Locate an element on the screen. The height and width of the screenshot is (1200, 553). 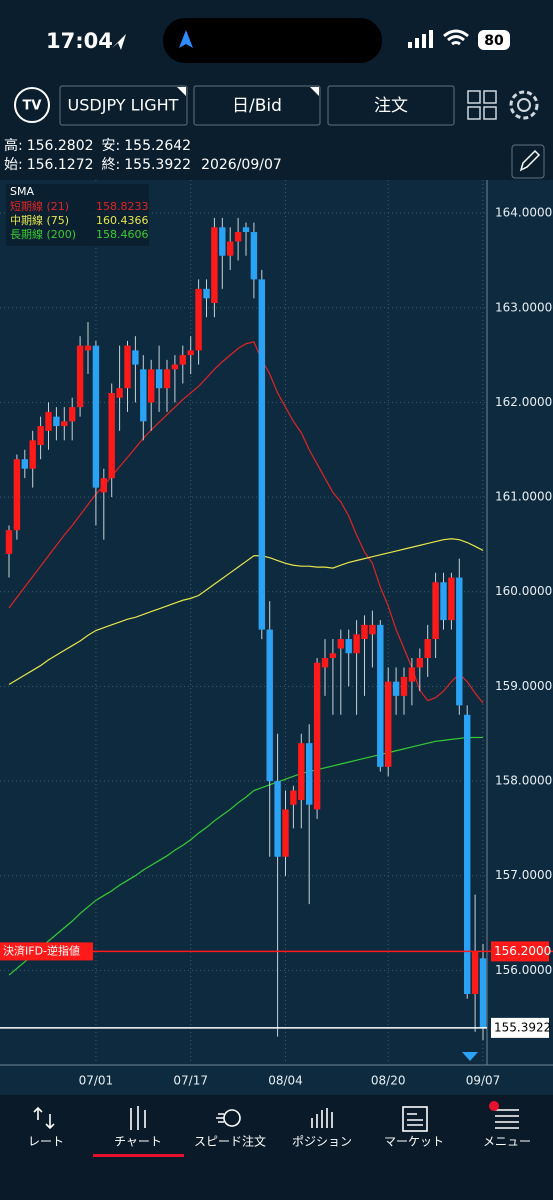
y-tick-label: 164.0000 is located at coordinates (523, 213).